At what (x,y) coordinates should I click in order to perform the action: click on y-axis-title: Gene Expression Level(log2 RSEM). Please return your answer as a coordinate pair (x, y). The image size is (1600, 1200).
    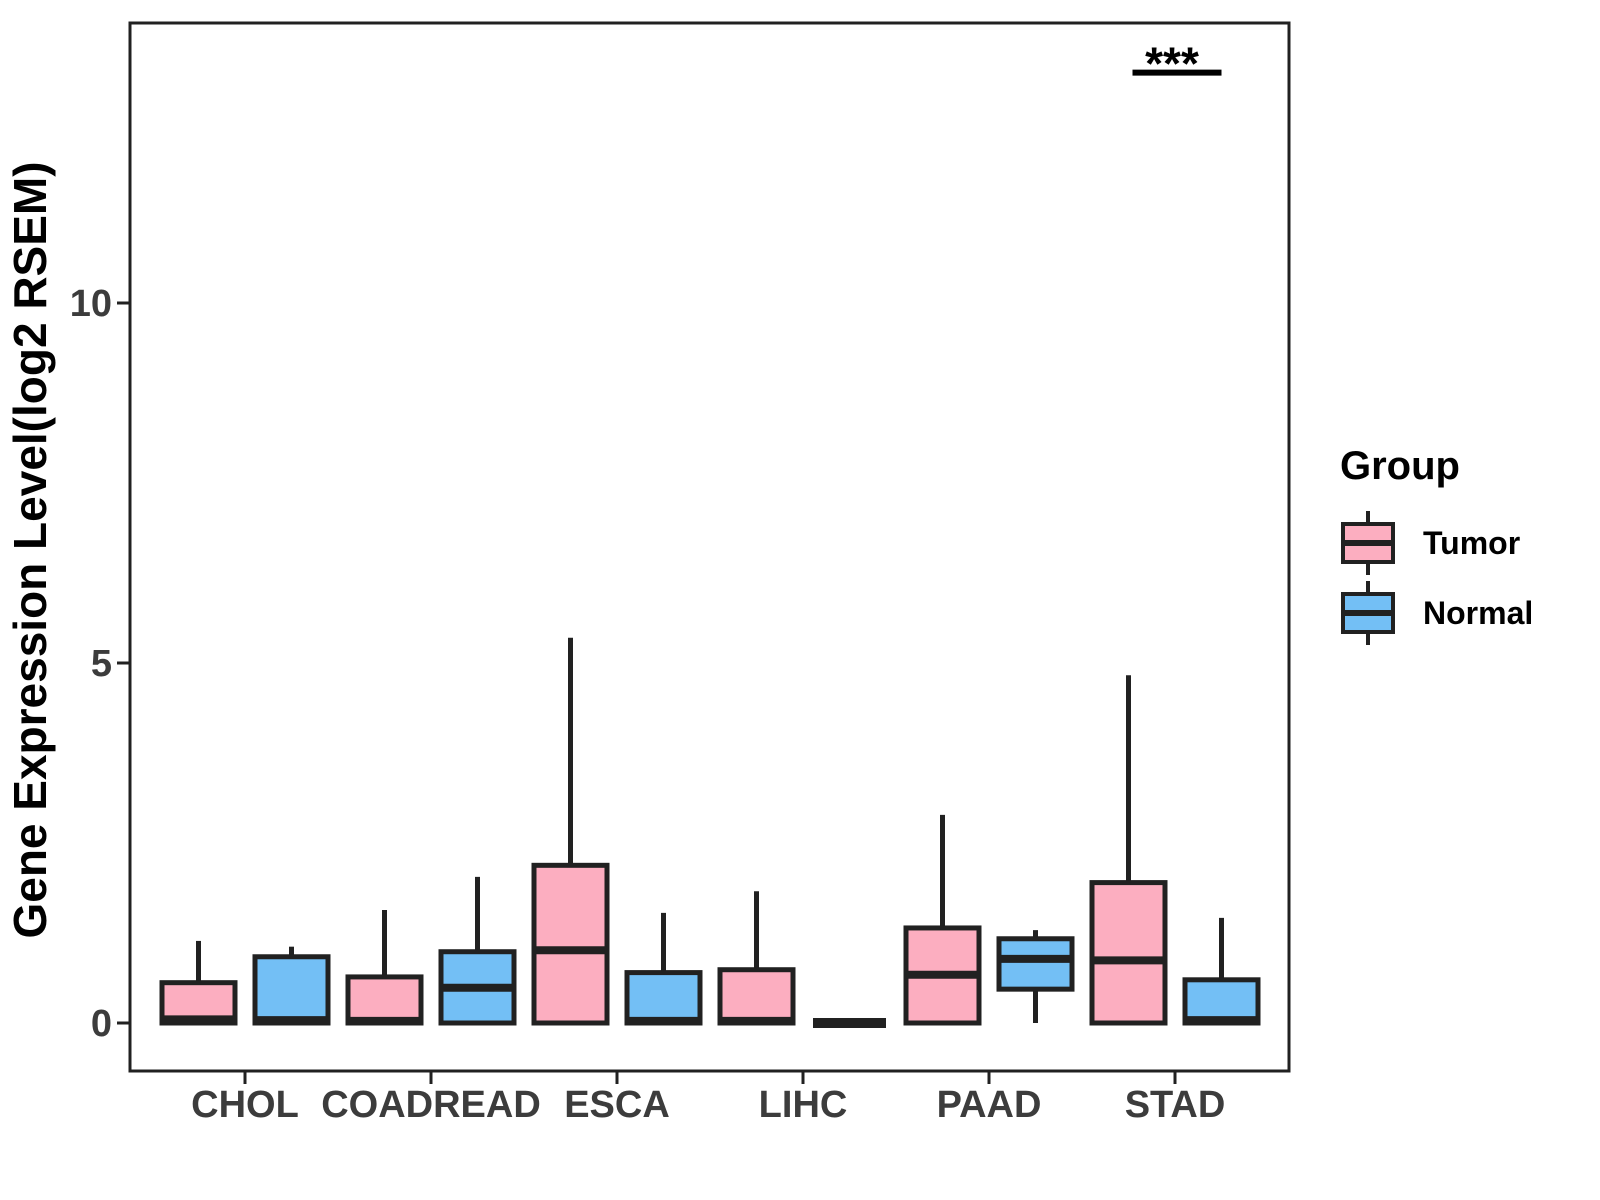
    Looking at the image, I should click on (30, 549).